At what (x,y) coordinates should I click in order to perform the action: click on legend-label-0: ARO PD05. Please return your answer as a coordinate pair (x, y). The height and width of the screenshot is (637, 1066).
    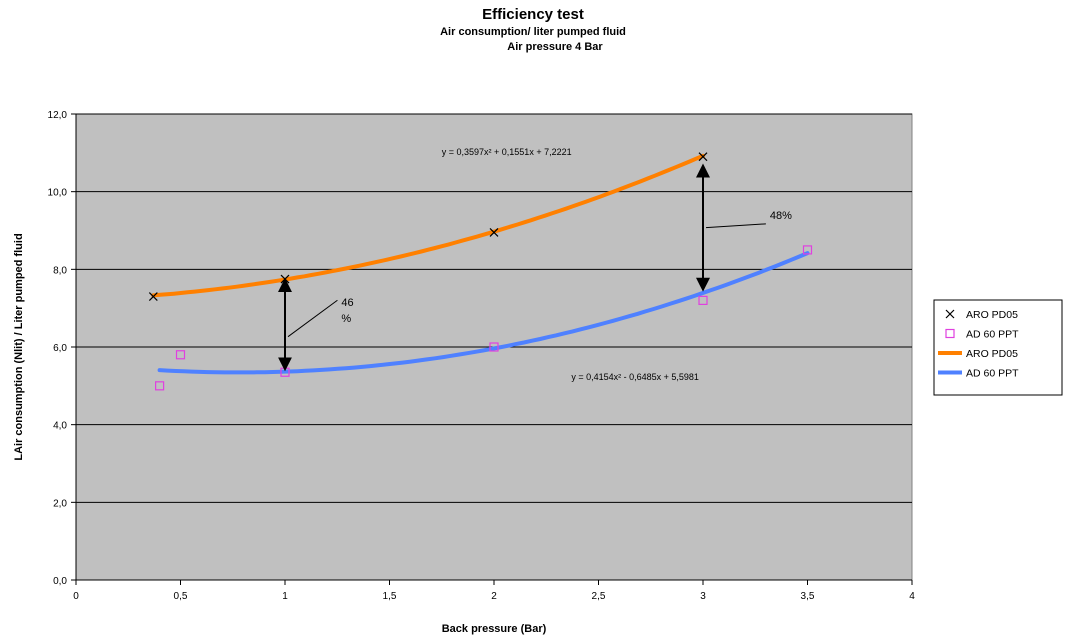
    Looking at the image, I should click on (992, 315).